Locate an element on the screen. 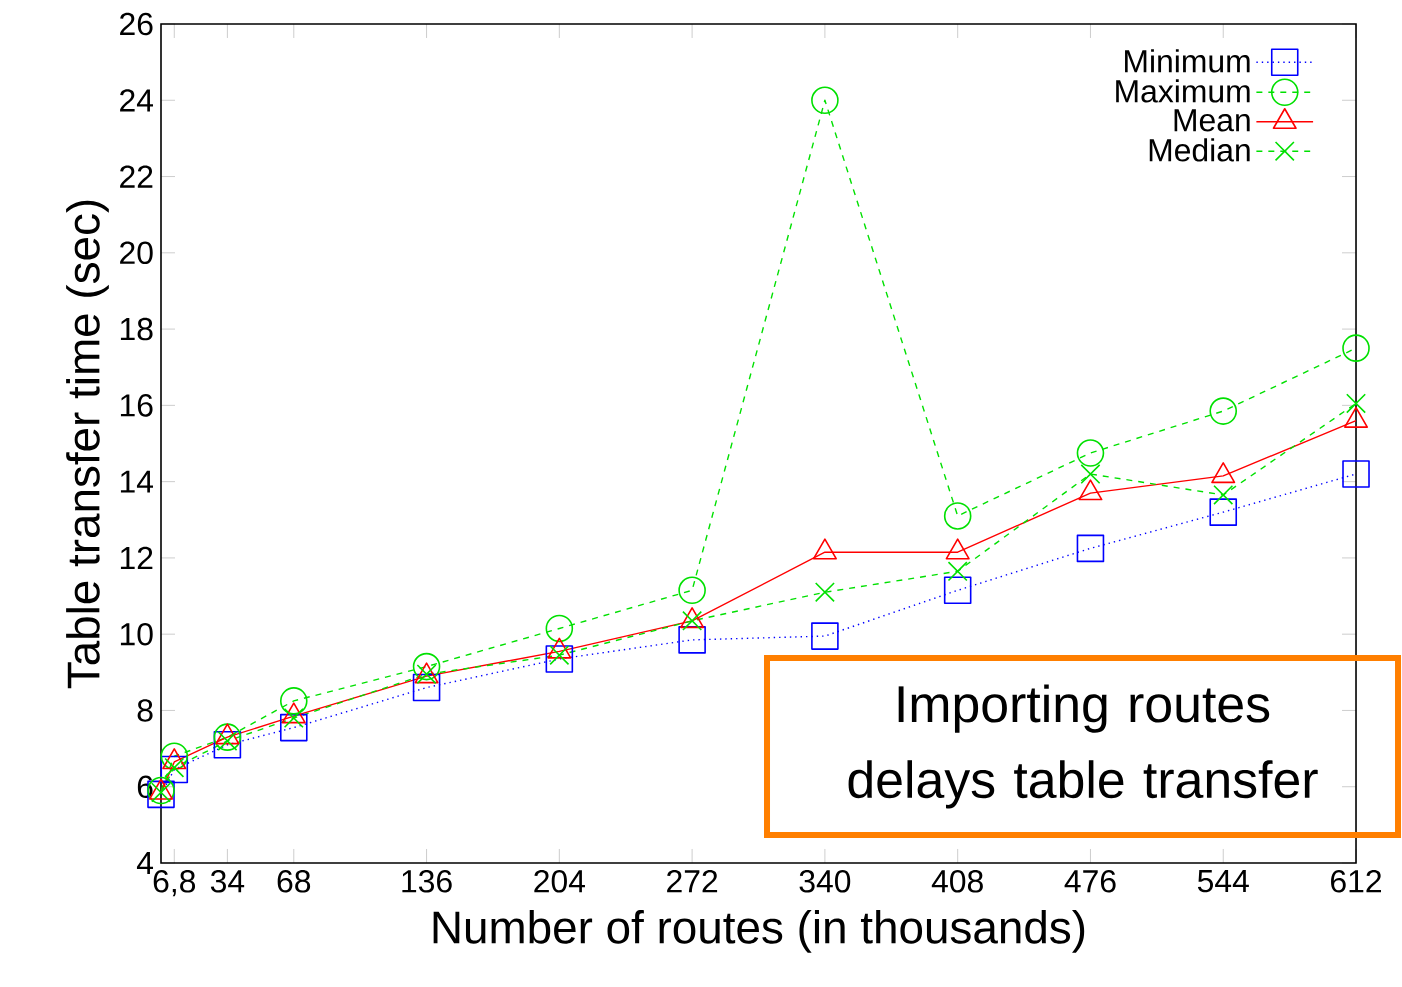  y-tick-label: 14 is located at coordinates (137, 481).